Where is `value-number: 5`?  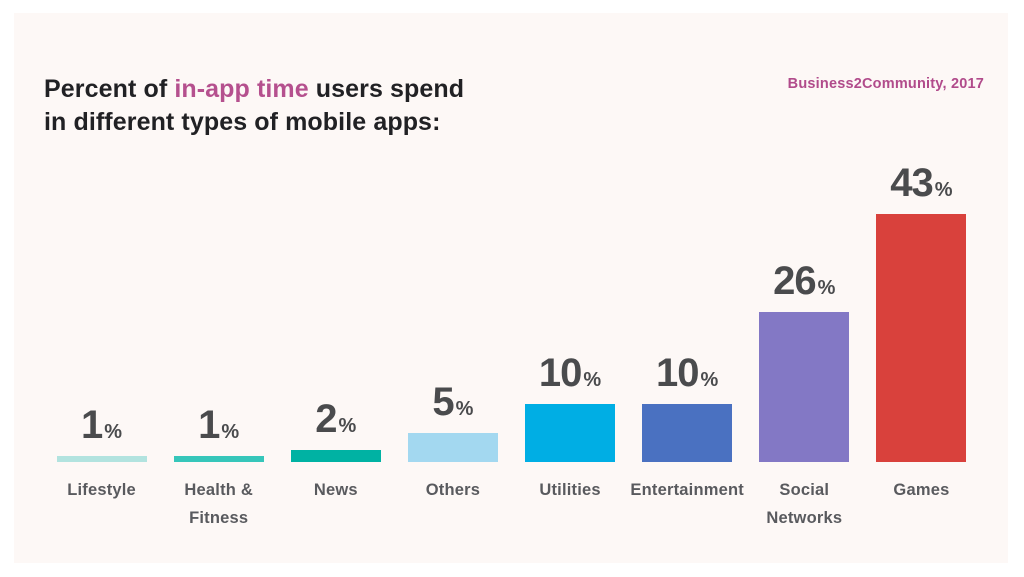 value-number: 5 is located at coordinates (443, 402).